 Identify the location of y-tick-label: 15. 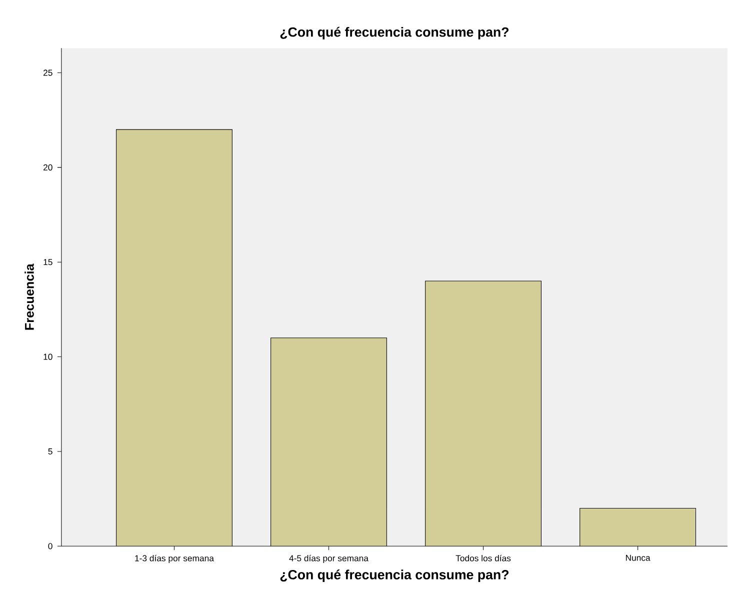
(48, 262).